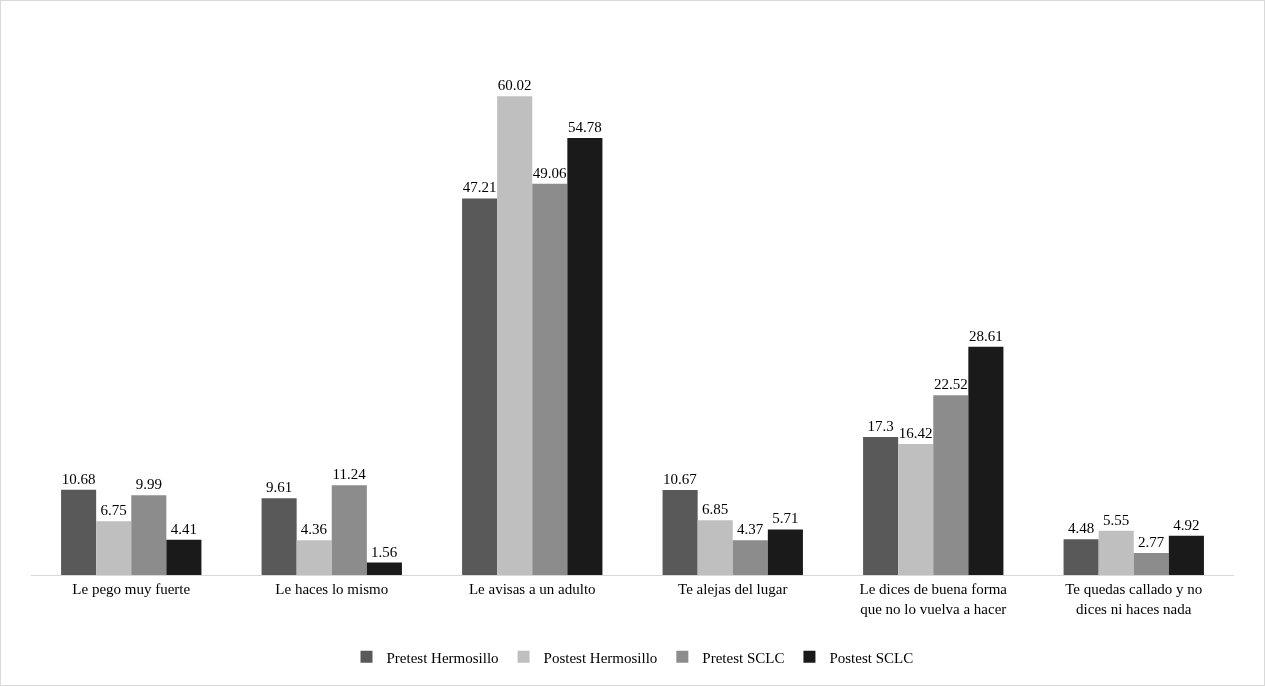 This screenshot has width=1265, height=686. Describe the element at coordinates (131, 589) in the screenshot. I see `x-tick-label: Le pego muy fuerte` at that location.